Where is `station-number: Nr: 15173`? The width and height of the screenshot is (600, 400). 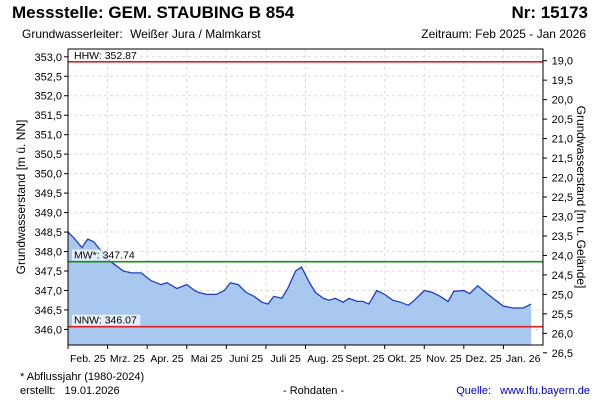 station-number: Nr: 15173 is located at coordinates (549, 12).